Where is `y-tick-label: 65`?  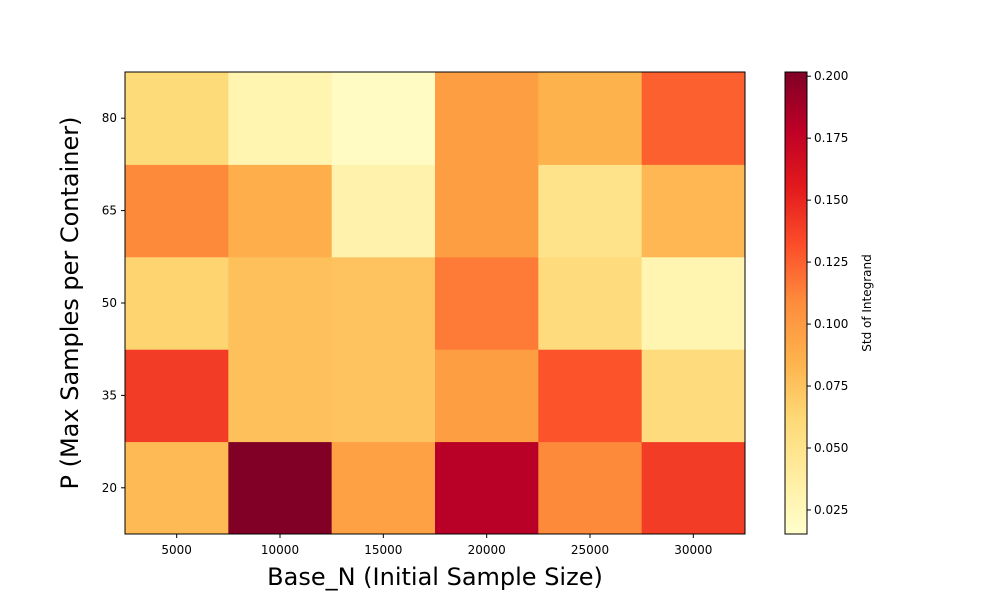
y-tick-label: 65 is located at coordinates (109, 211).